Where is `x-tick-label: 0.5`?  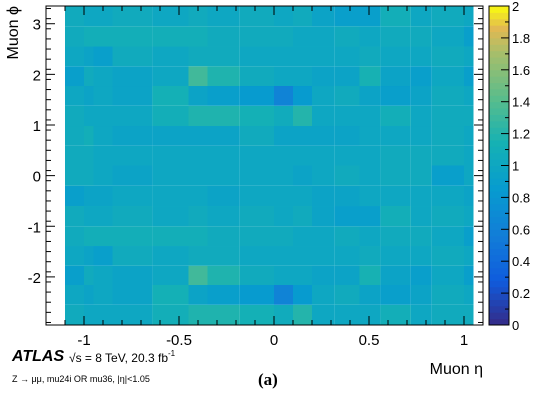
x-tick-label: 0.5 is located at coordinates (369, 340).